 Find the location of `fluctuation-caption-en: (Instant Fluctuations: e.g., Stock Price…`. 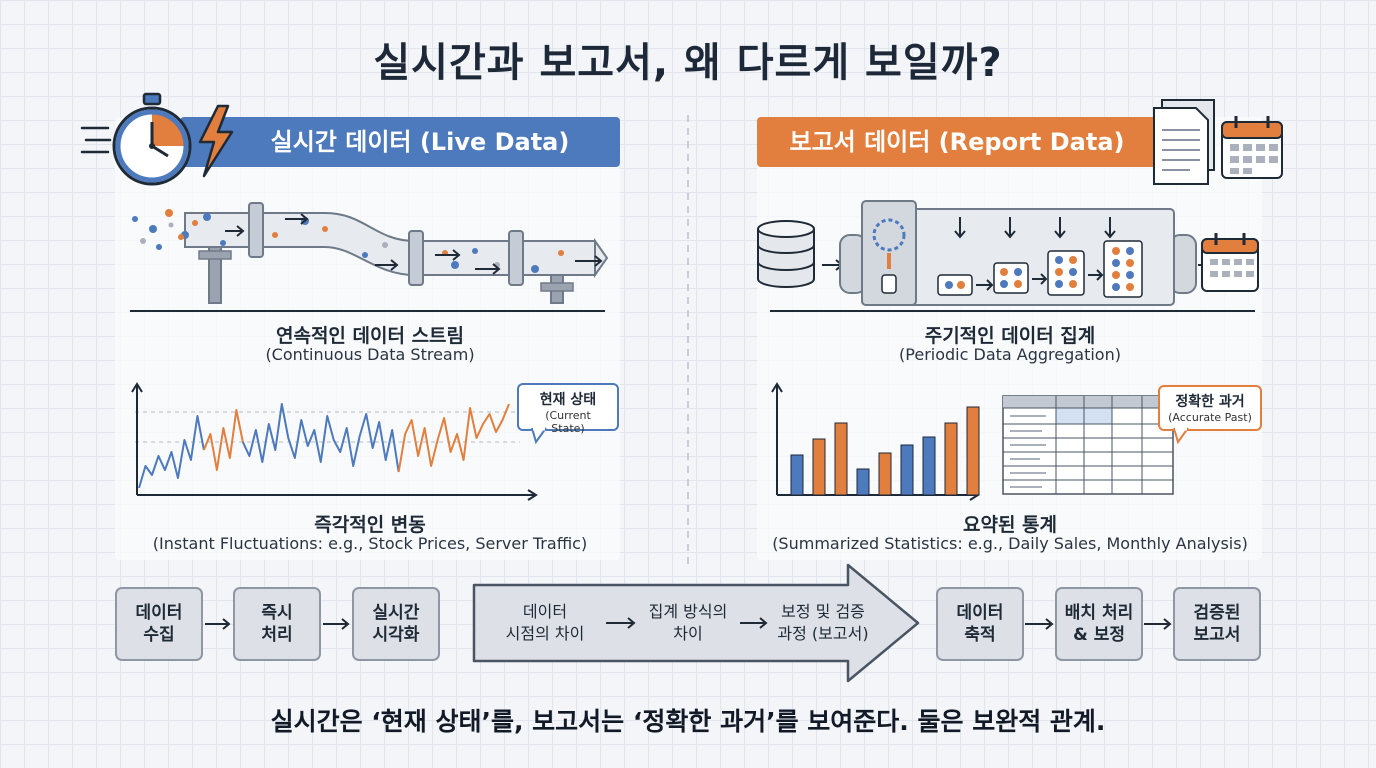

fluctuation-caption-en: (Instant Fluctuations: e.g., Stock Price… is located at coordinates (370, 543).